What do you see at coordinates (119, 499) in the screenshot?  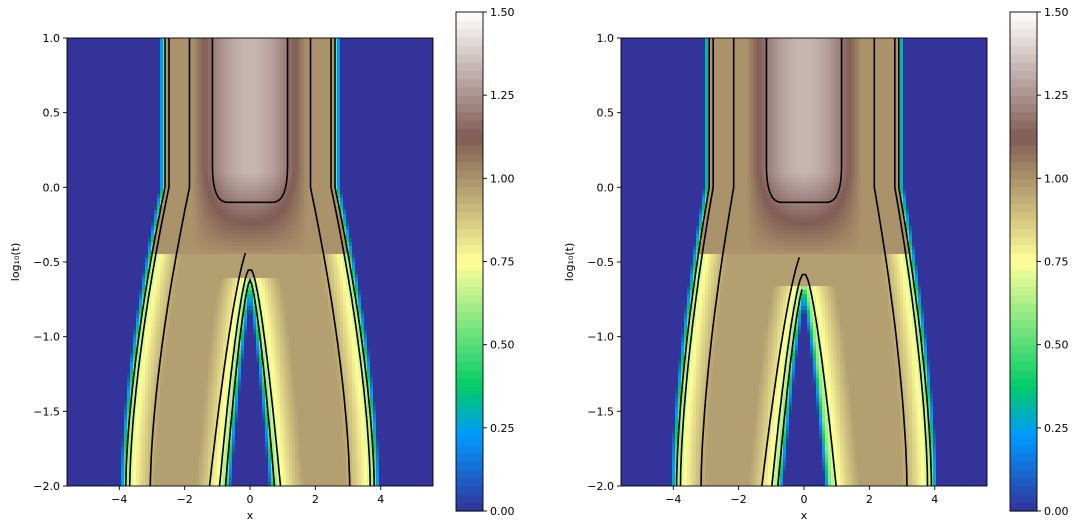 I see `x-tick-label: −4` at bounding box center [119, 499].